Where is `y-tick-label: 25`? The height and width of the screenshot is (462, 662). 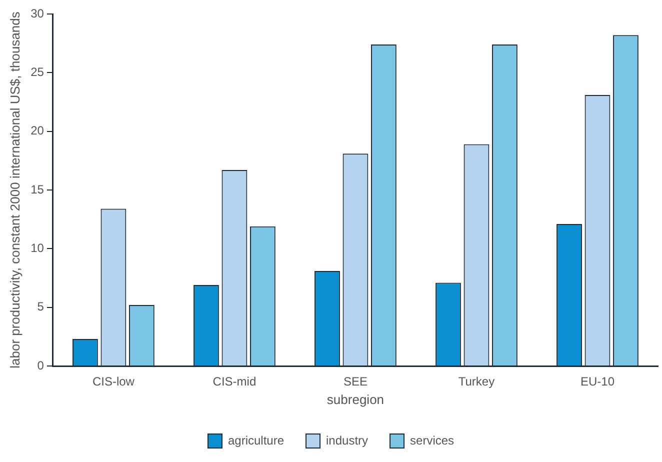 y-tick-label: 25 is located at coordinates (37, 71).